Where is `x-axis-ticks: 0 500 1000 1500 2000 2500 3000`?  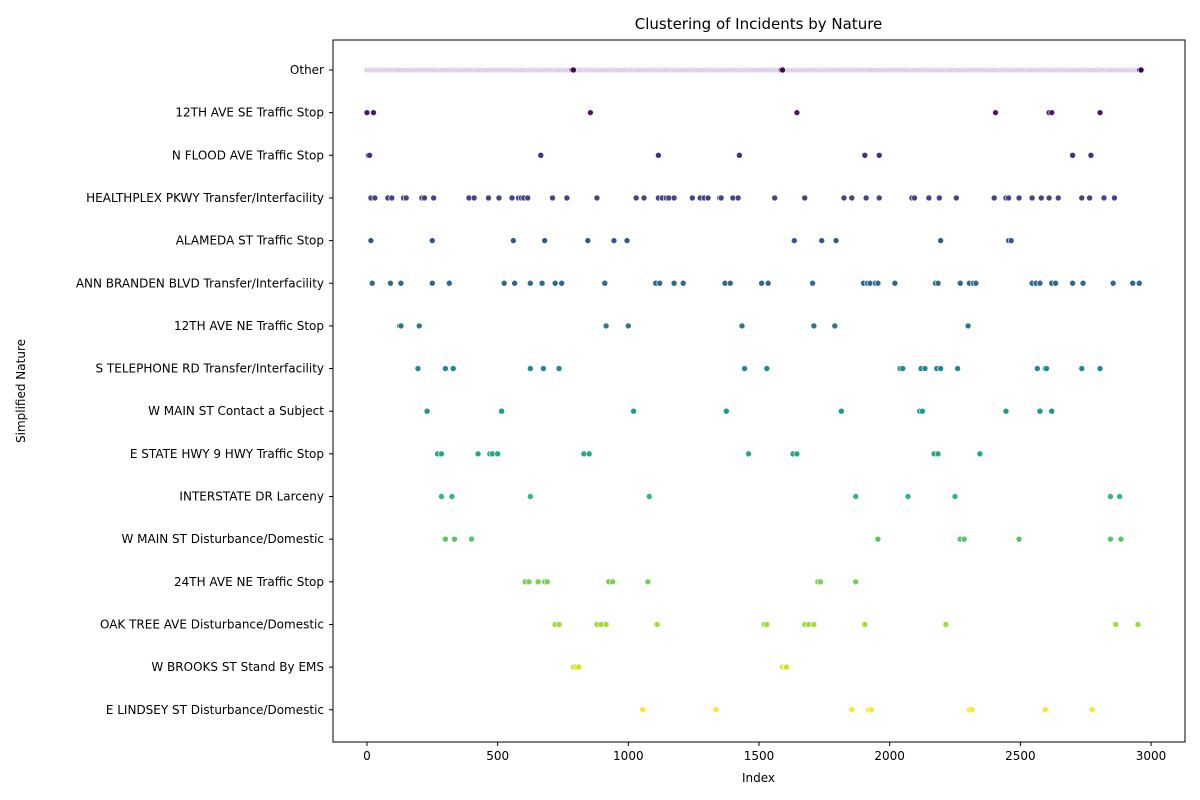 x-axis-ticks: 0 500 1000 1500 2000 2500 3000 is located at coordinates (764, 752).